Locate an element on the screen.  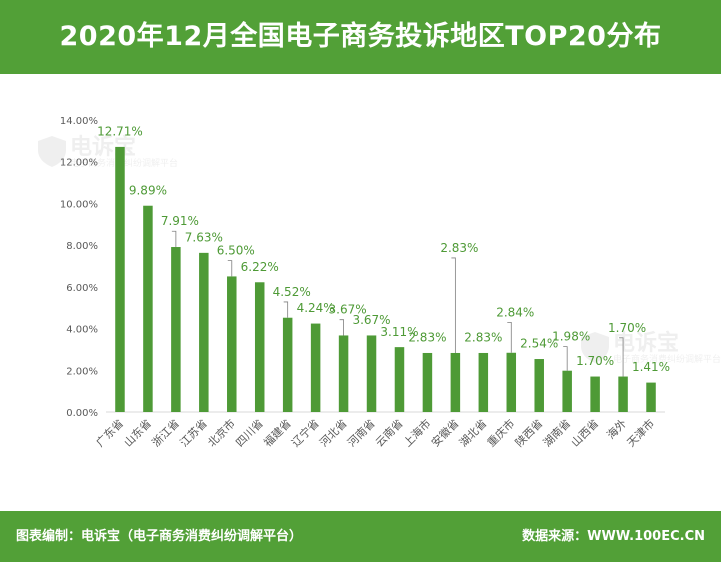
footer-bar: 图表编制：电诉宝（电子商务消费纠纷调解平台） 数据来源：WWW.100EC.CN is located at coordinates (360, 536).